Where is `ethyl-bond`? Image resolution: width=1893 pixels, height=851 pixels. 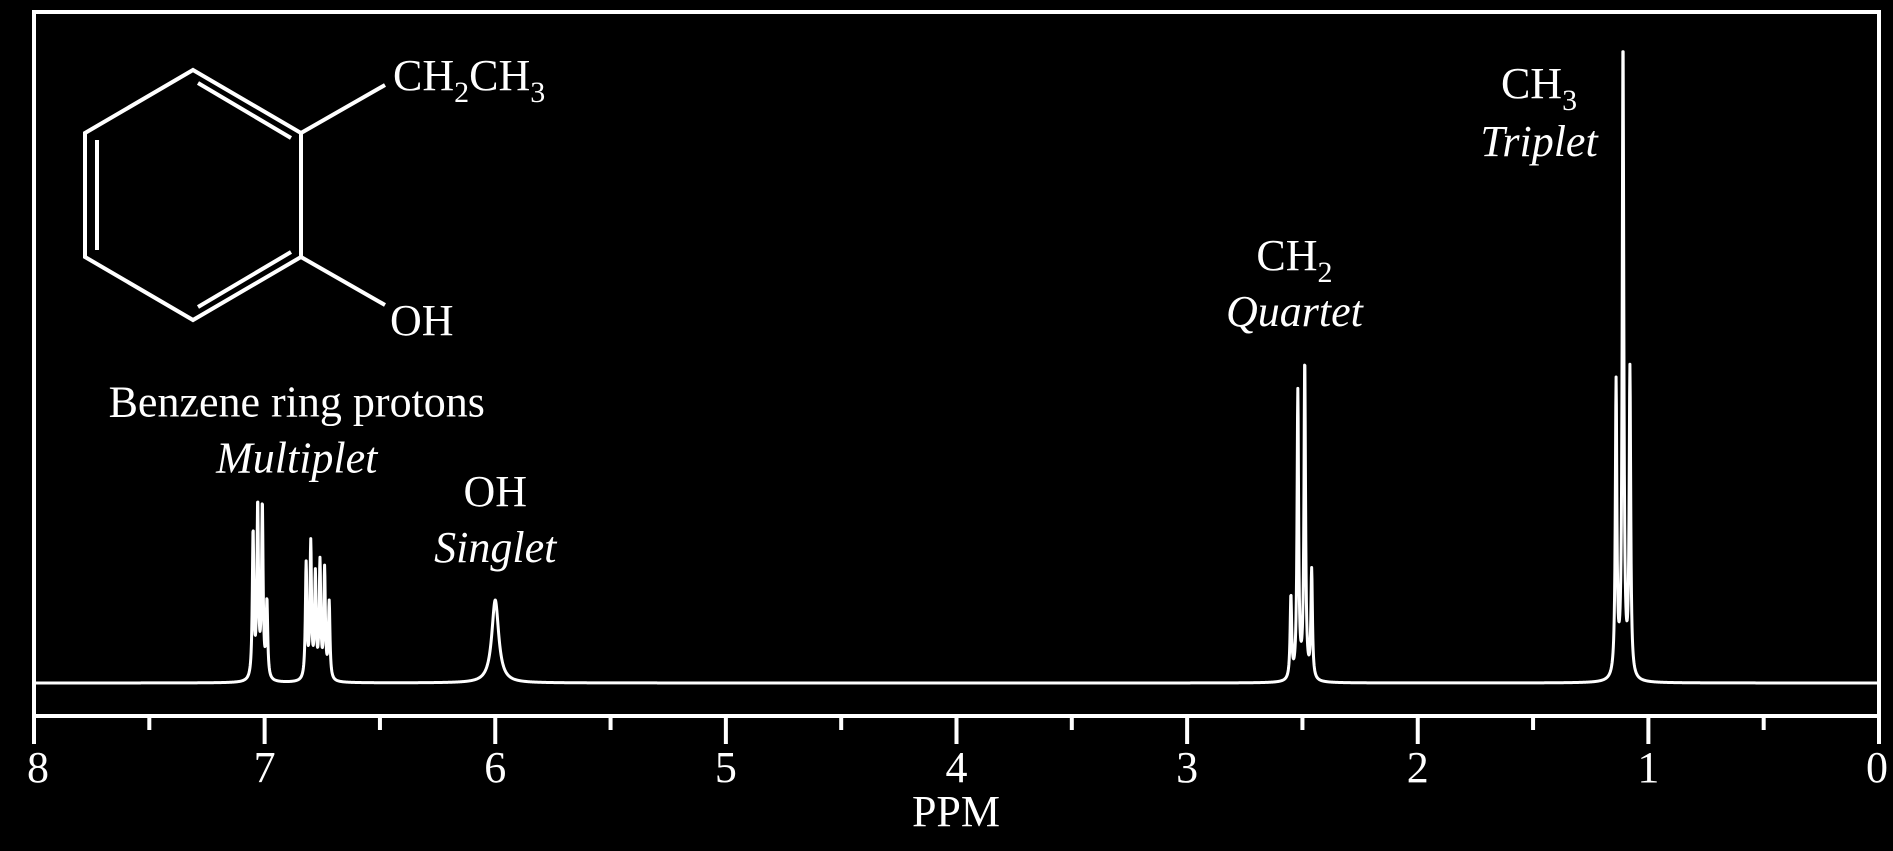
ethyl-bond is located at coordinates (343, 109).